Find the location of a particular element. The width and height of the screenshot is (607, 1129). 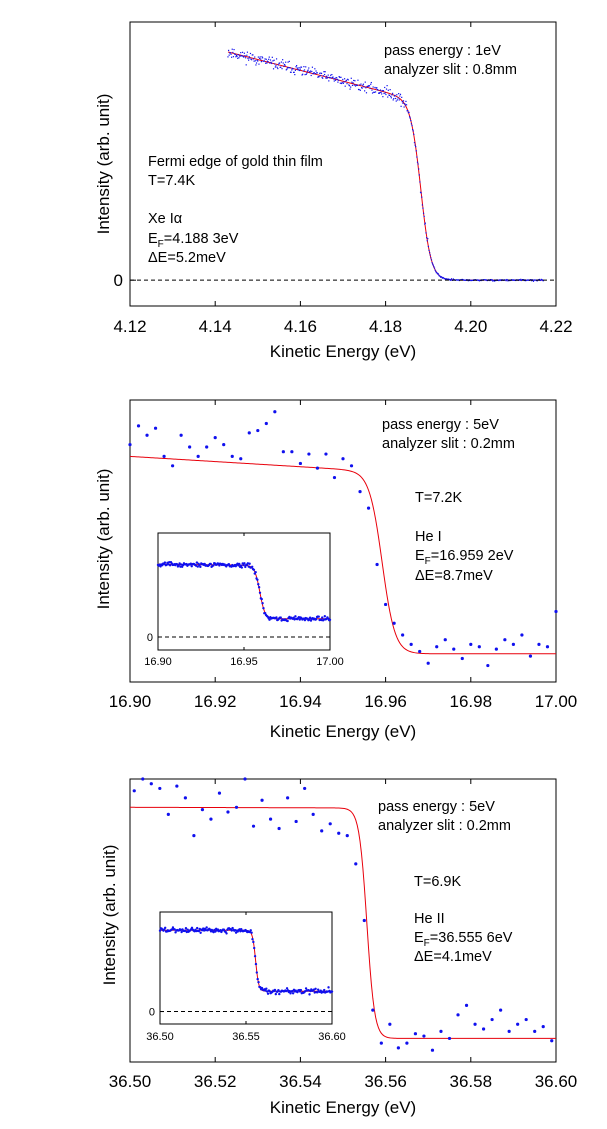

x-tick-label: 16.90 is located at coordinates (158, 662).